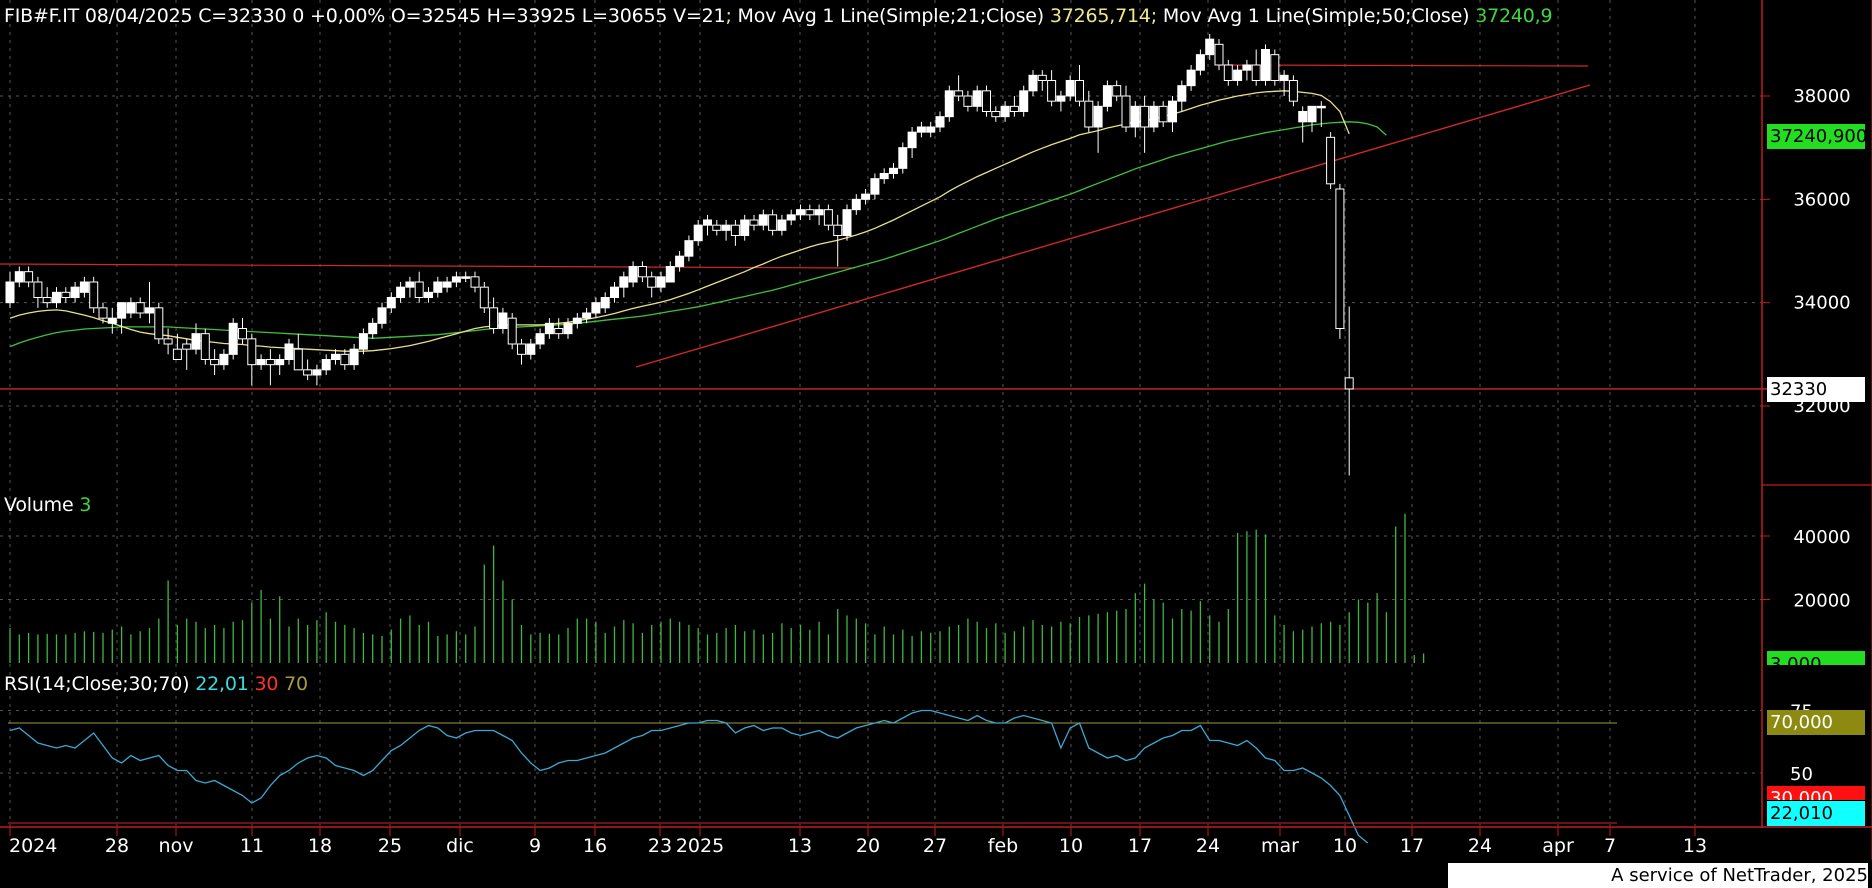 The height and width of the screenshot is (888, 1872). What do you see at coordinates (689, 776) in the screenshot?
I see `rsi-line` at bounding box center [689, 776].